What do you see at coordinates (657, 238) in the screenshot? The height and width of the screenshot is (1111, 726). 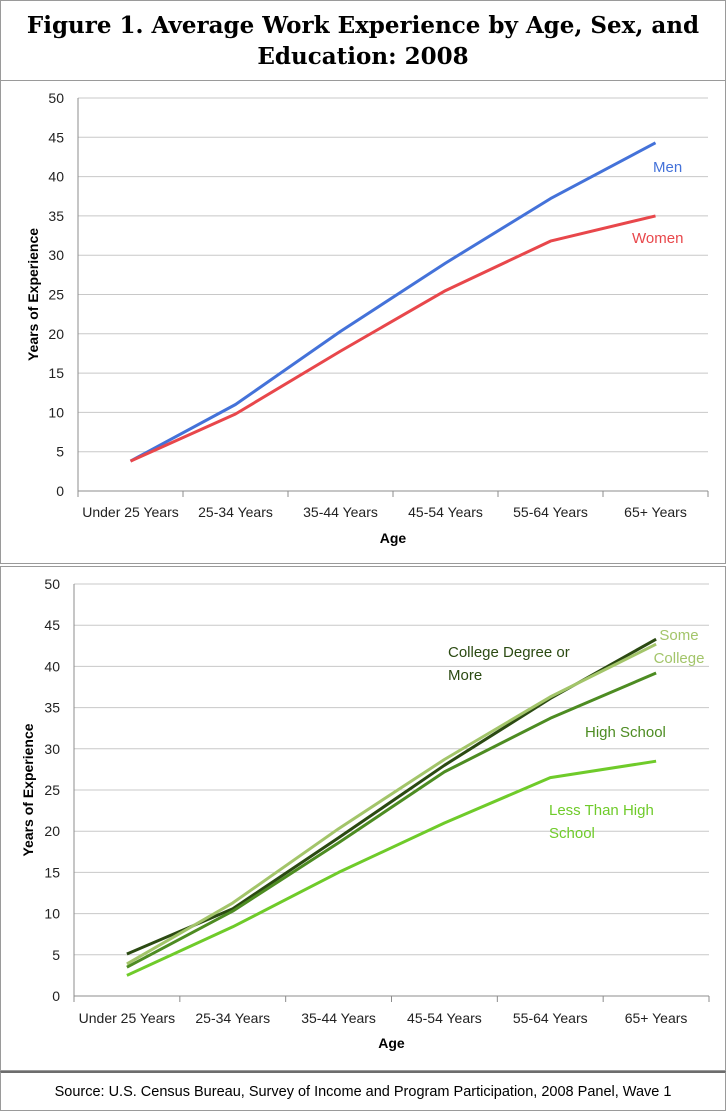 I see `series-label-women: Women` at bounding box center [657, 238].